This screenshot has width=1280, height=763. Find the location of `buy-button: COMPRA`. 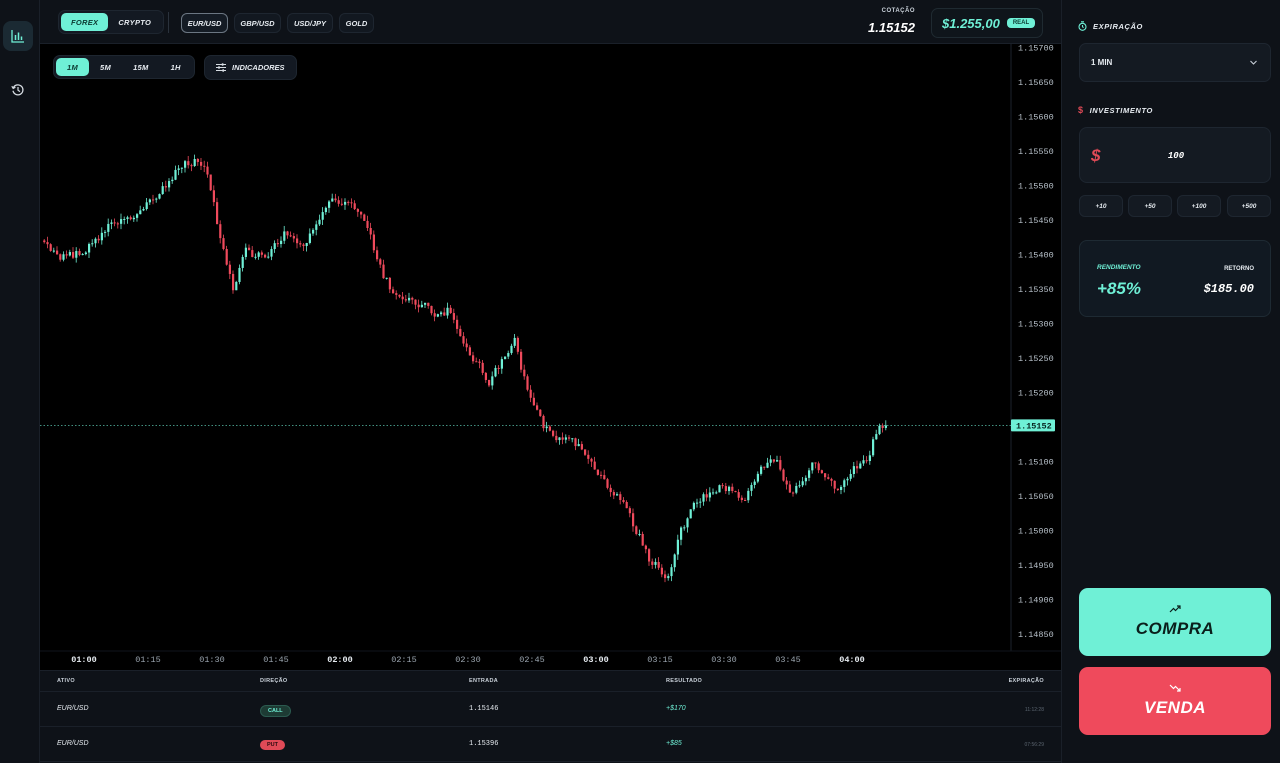

buy-button: COMPRA is located at coordinates (1175, 622).